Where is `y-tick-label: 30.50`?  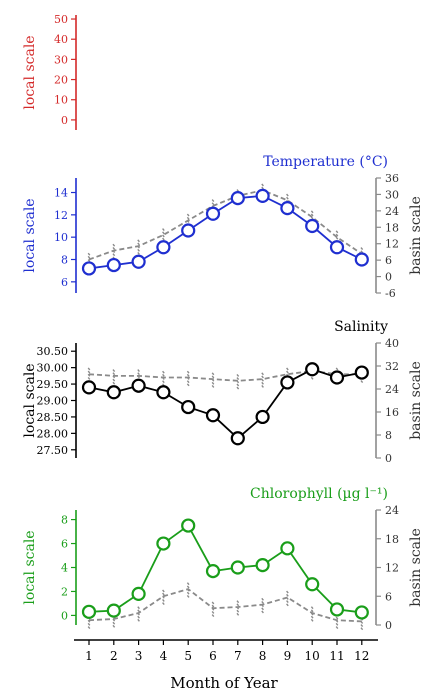
y-tick-label: 30.50 is located at coordinates (53, 351).